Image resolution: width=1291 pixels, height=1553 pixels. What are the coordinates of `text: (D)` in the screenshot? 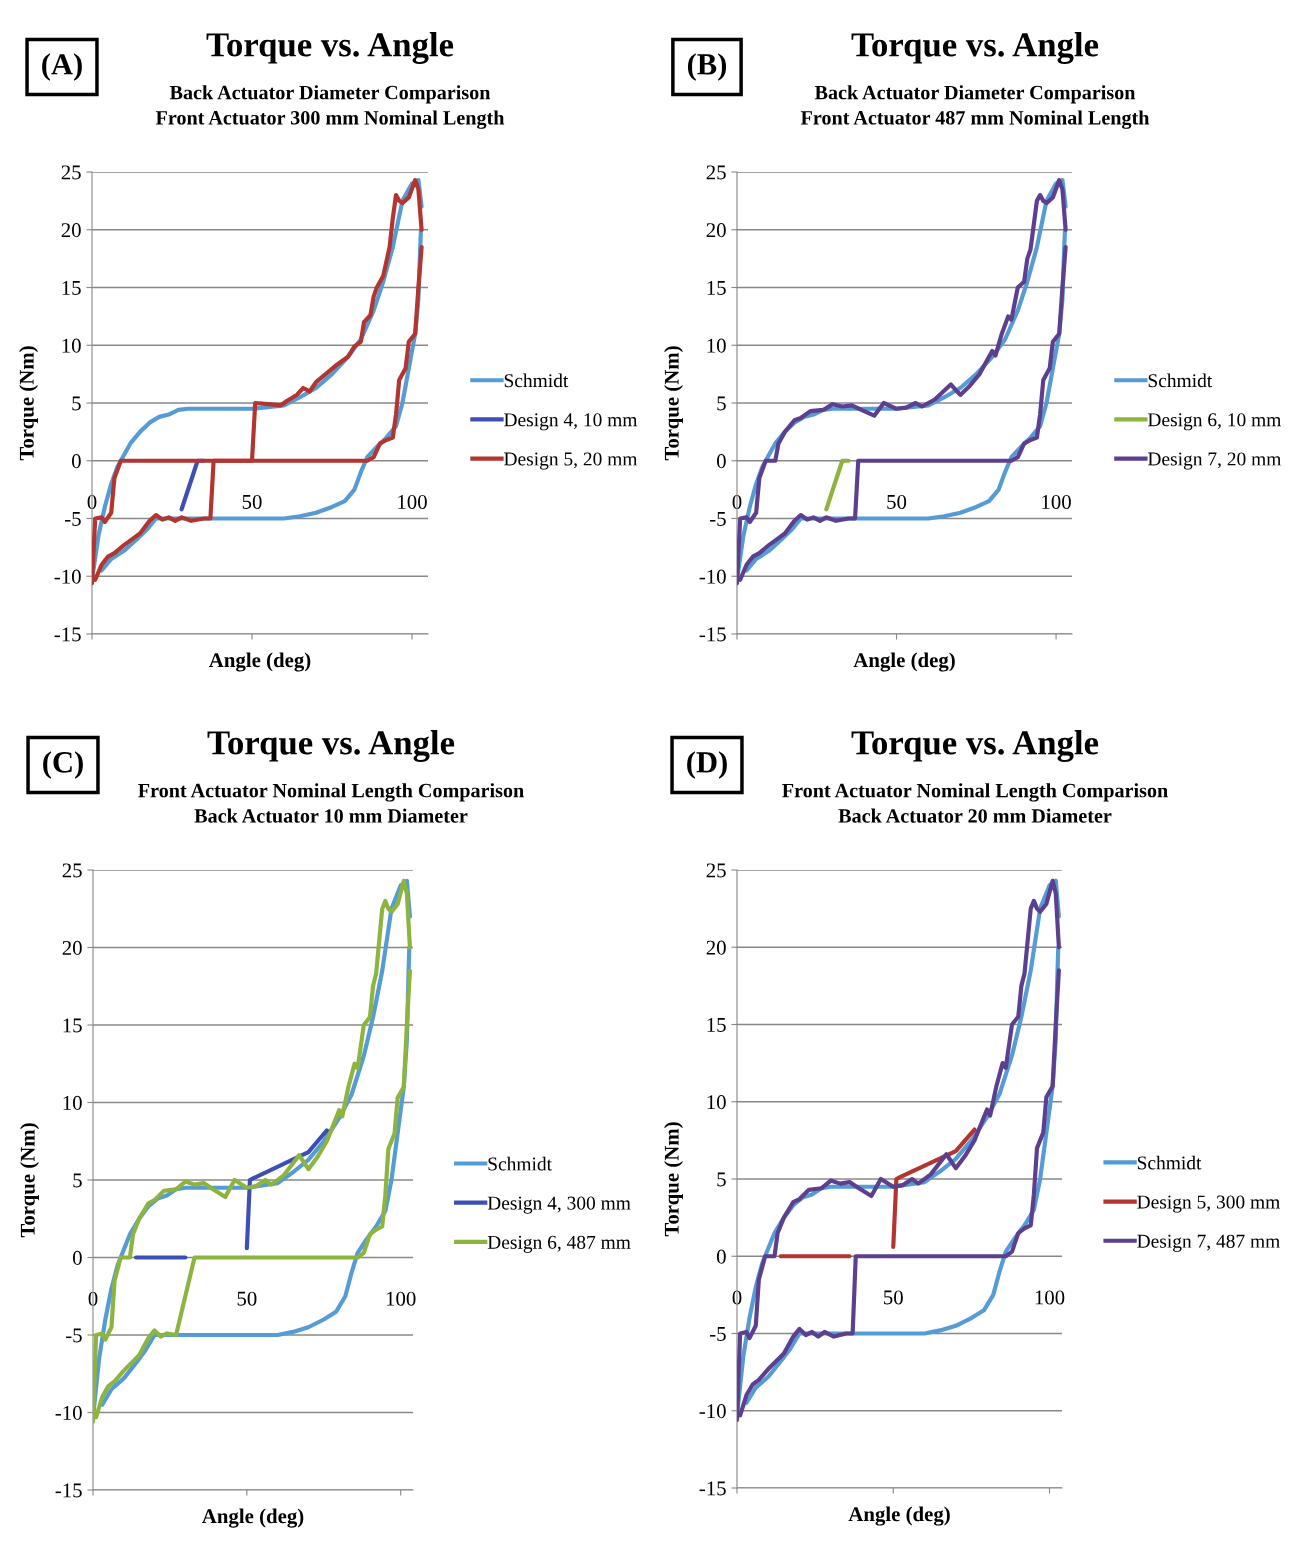 It's located at (707, 765).